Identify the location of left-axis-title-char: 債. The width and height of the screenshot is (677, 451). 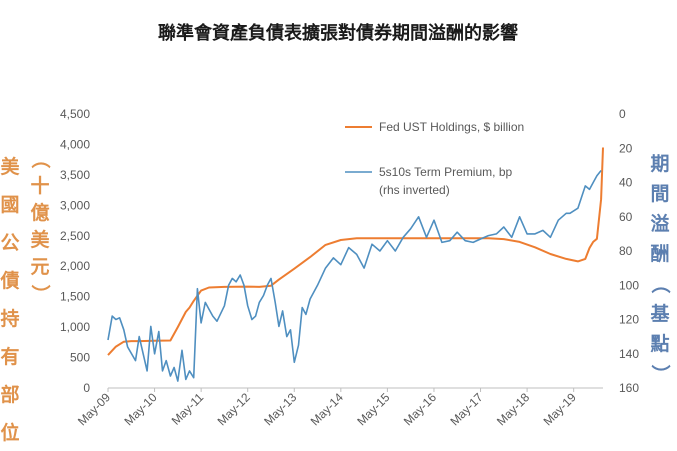
(10, 280).